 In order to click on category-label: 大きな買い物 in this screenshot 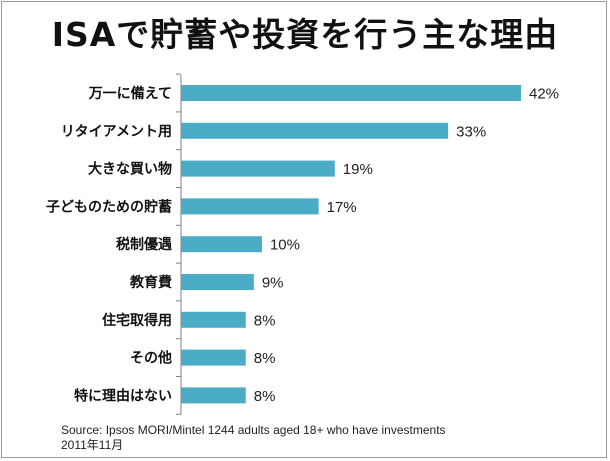, I will do `click(130, 169)`.